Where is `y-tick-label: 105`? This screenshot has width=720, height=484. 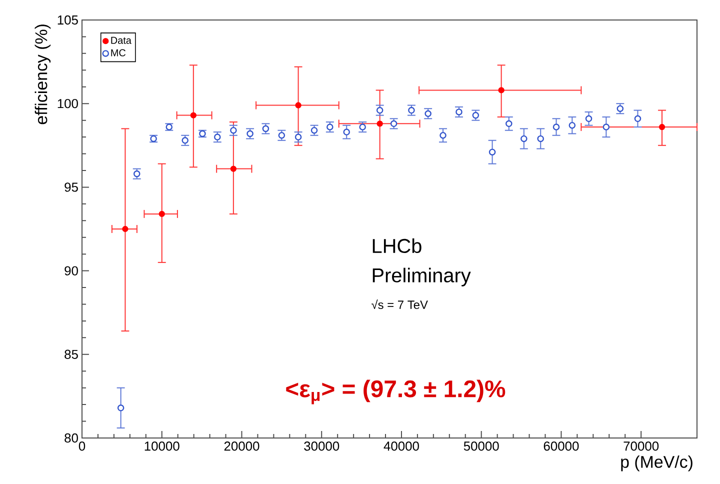
y-tick-label: 105 is located at coordinates (68, 20).